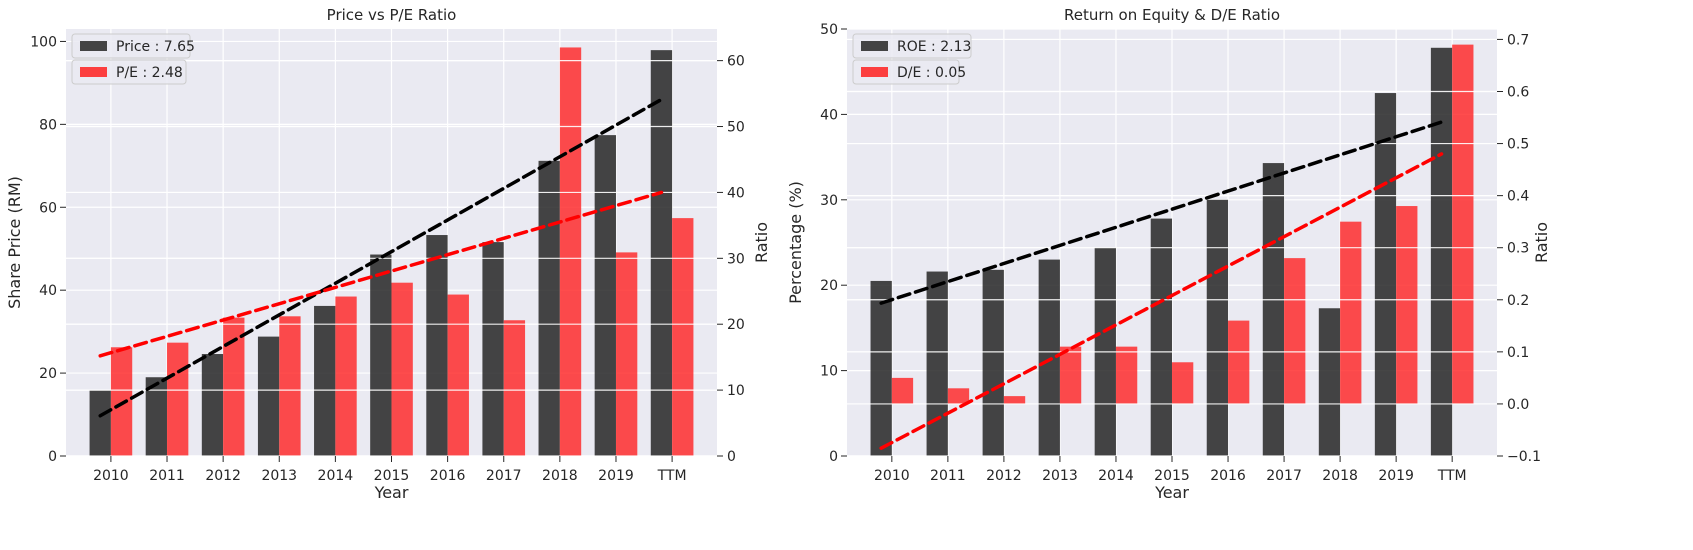  Describe the element at coordinates (448, 476) in the screenshot. I see `x-tick-label: 2016` at that location.